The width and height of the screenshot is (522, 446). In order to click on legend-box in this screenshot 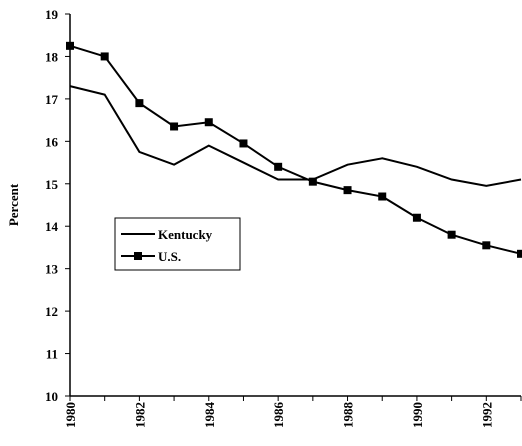, I will do `click(177, 244)`.